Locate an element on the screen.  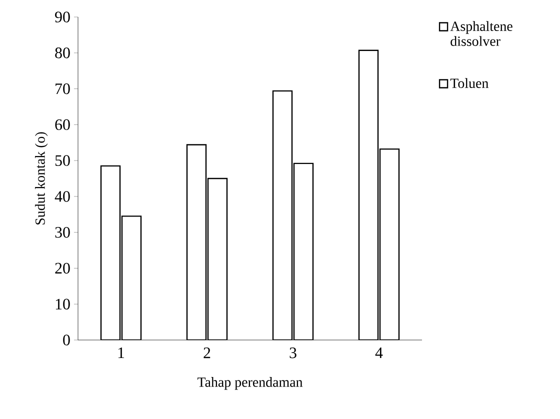
x-tick-label: 1 is located at coordinates (121, 353).